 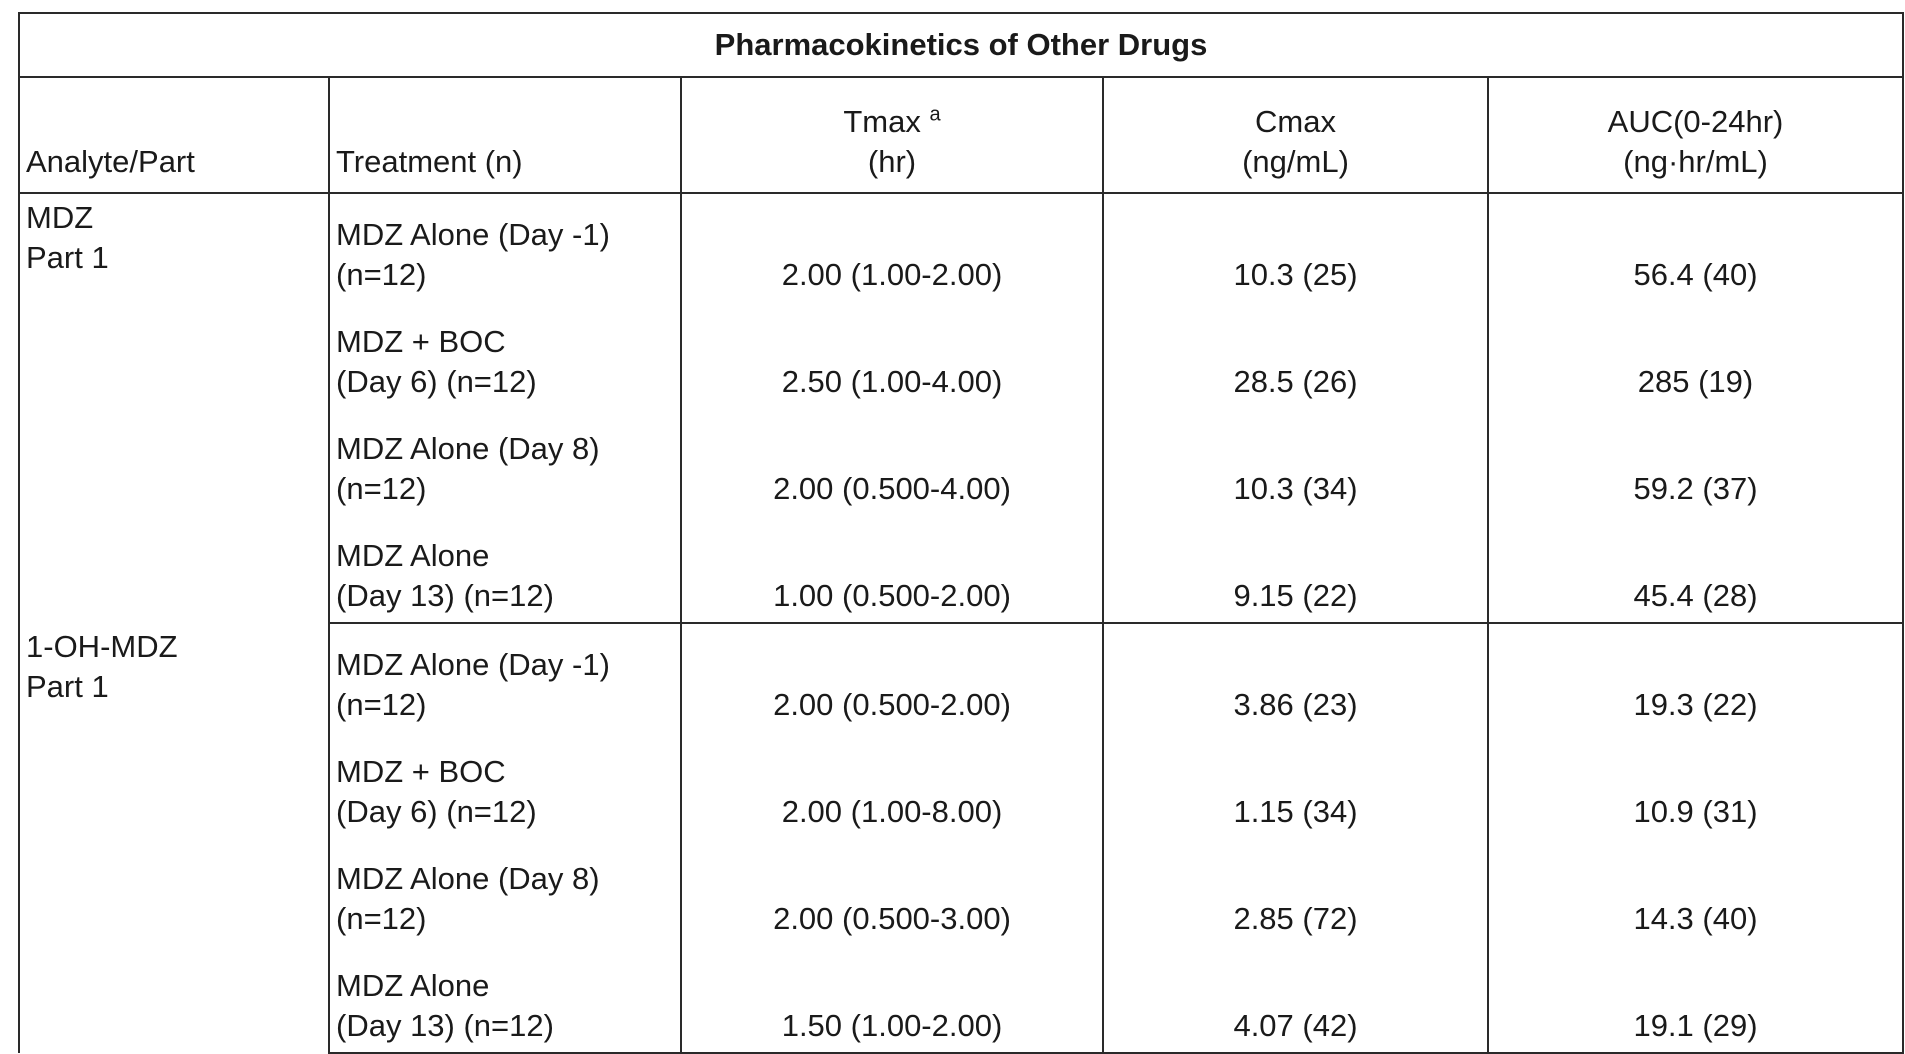 What do you see at coordinates (892, 569) in the screenshot?
I see `tmax-cell: 1.00 (0.500-2.00)` at bounding box center [892, 569].